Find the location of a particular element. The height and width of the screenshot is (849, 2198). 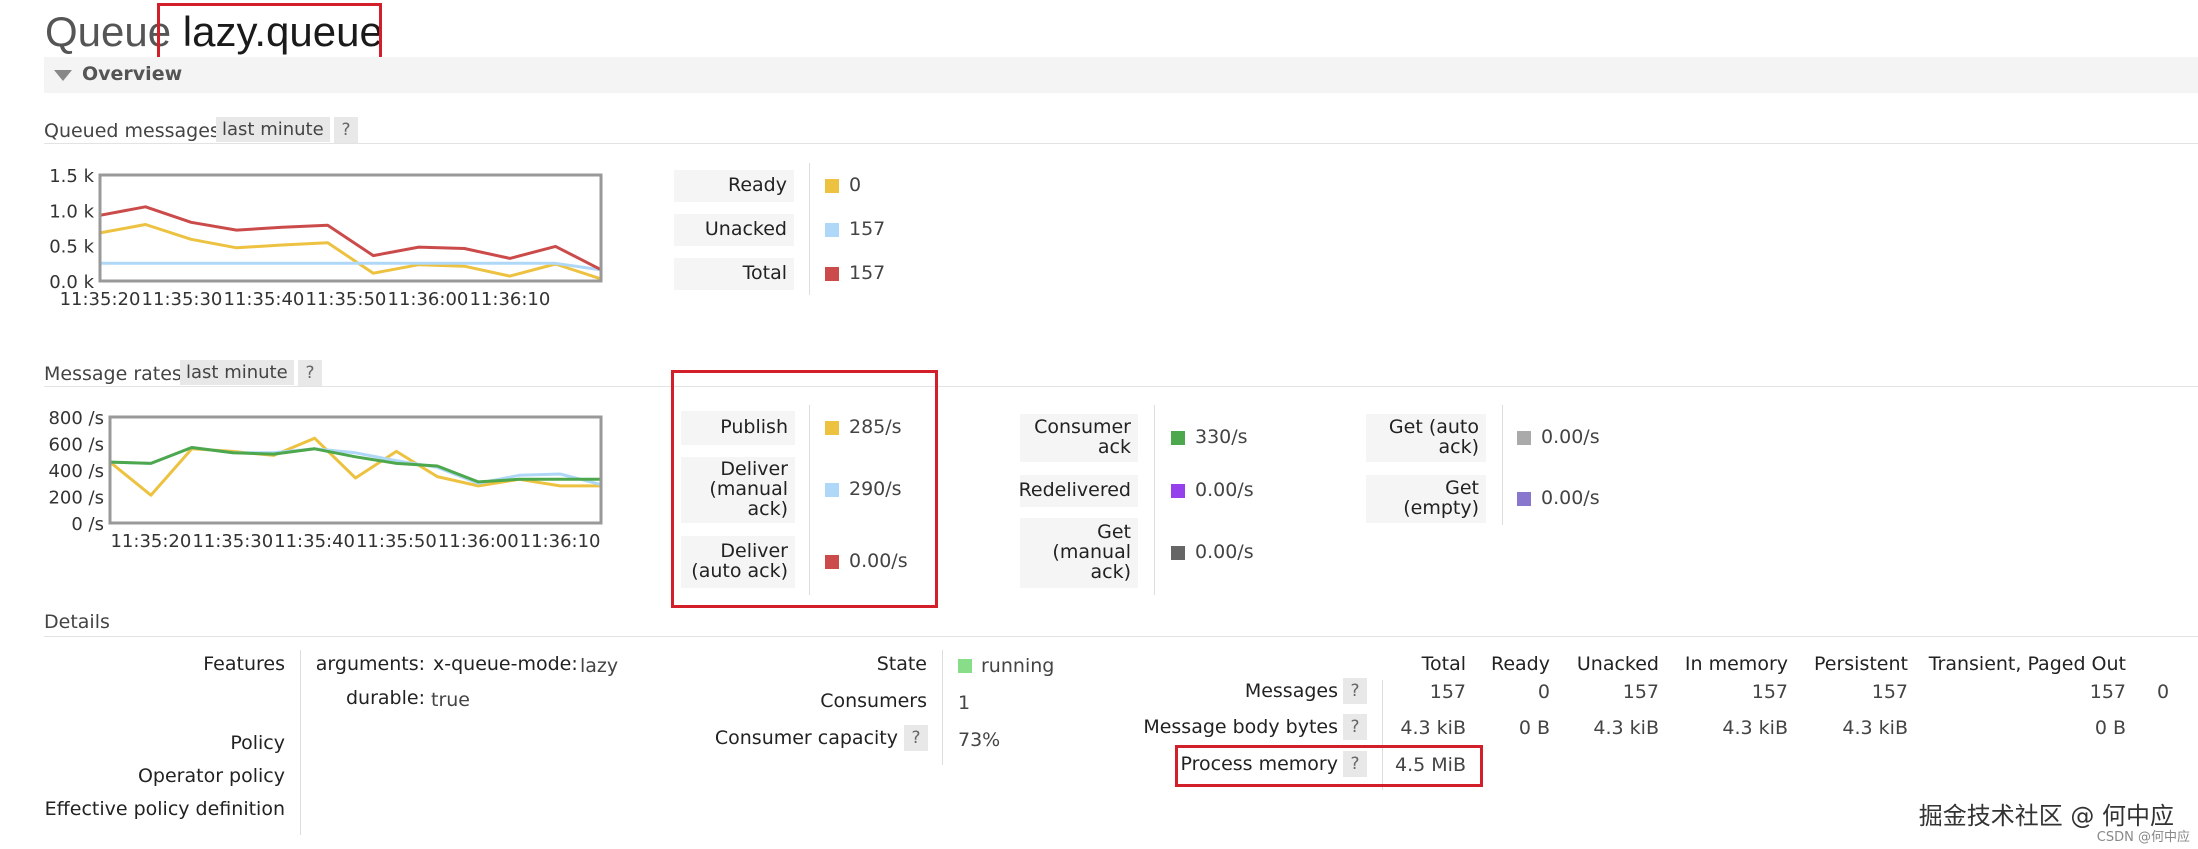

highlight-box-title is located at coordinates (269, 34).